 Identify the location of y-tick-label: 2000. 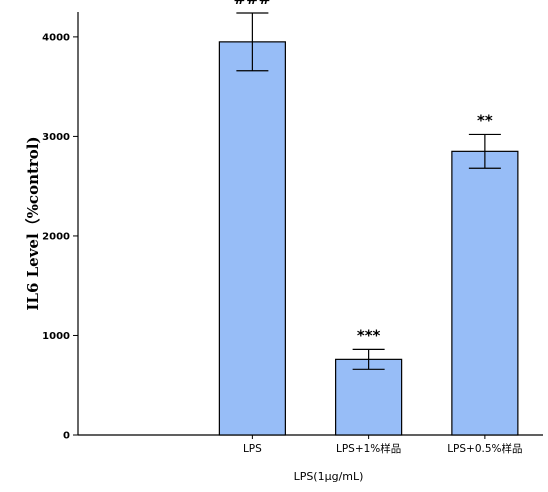
(56, 236).